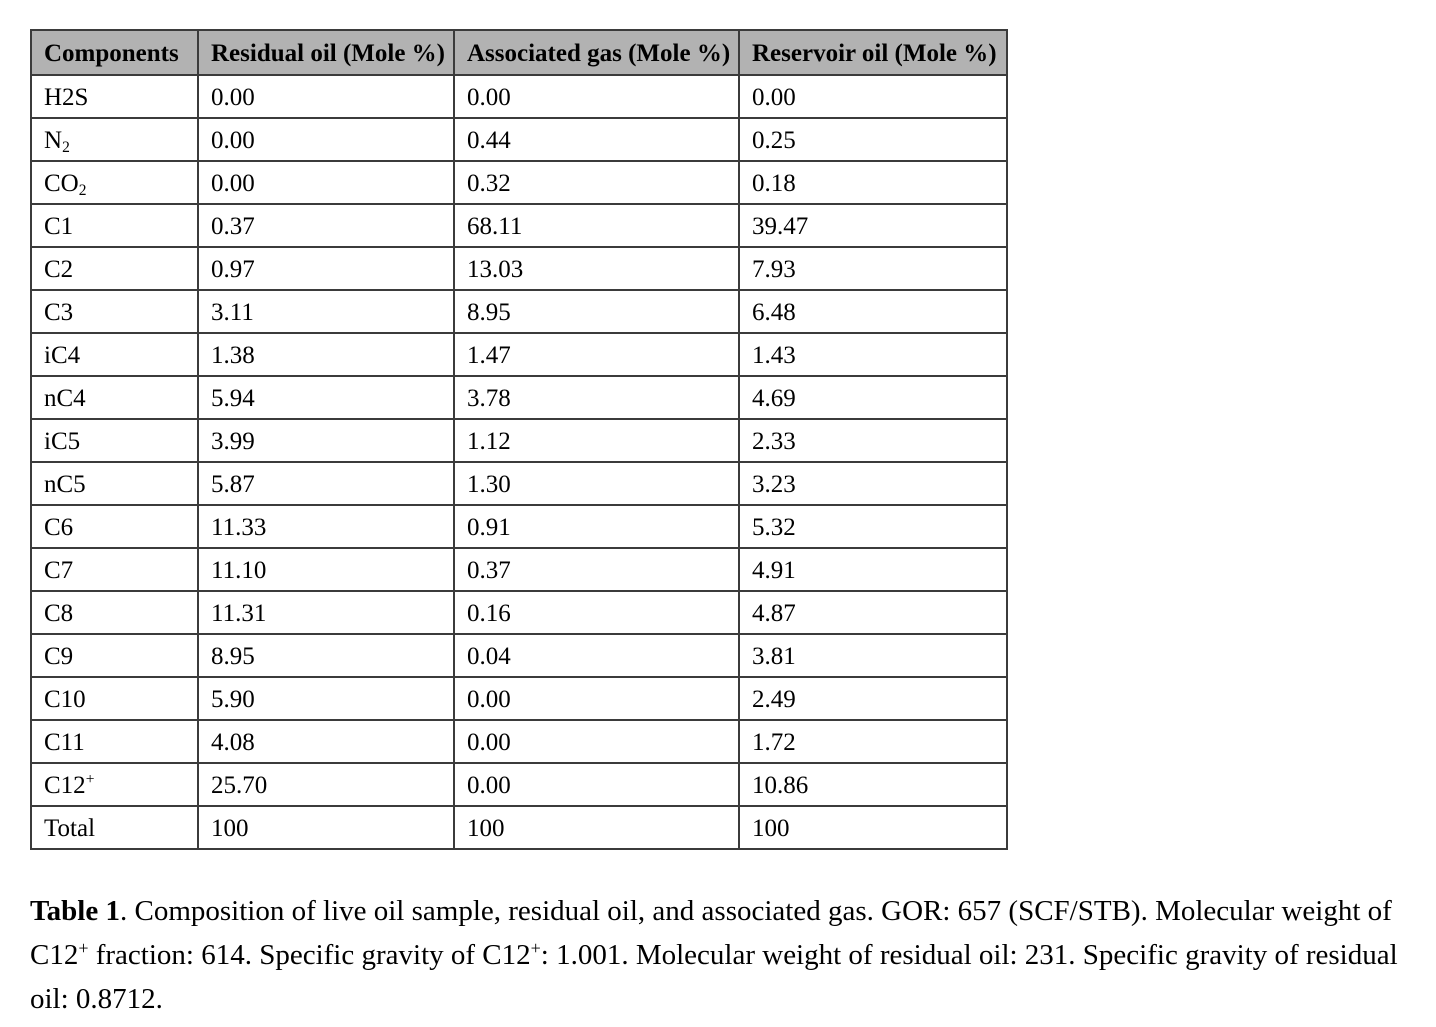 This screenshot has height=1027, width=1436. What do you see at coordinates (114, 569) in the screenshot?
I see `component-cell: C7` at bounding box center [114, 569].